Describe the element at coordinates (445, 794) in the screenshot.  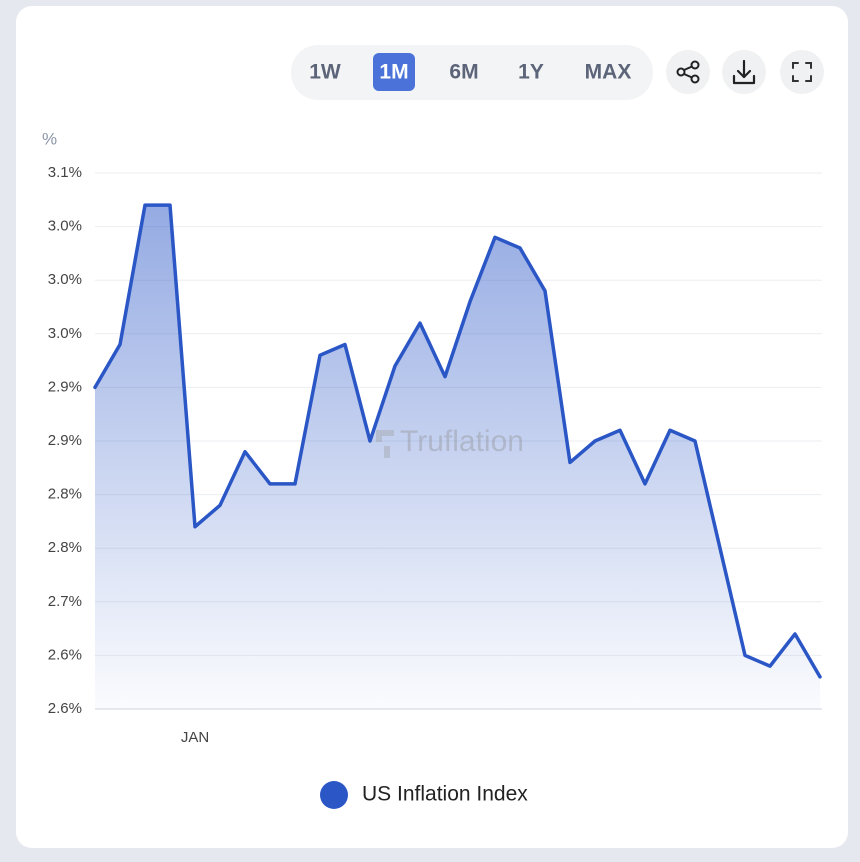
I see `legend-label: US Inflation Index` at that location.